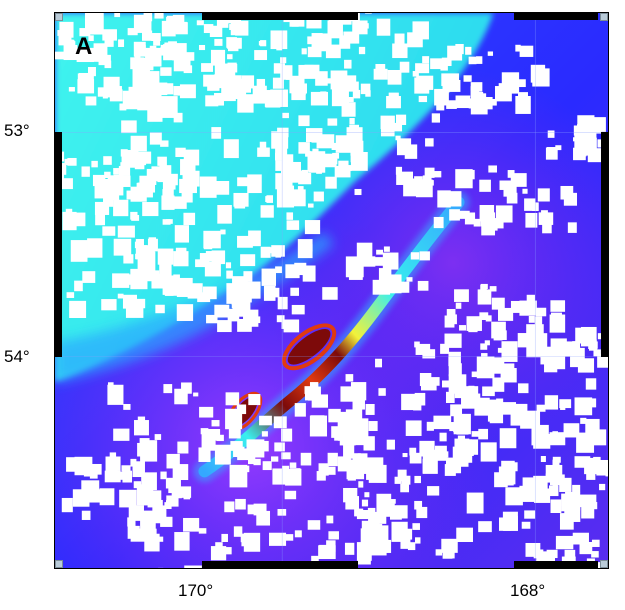 The width and height of the screenshot is (625, 610). Describe the element at coordinates (59, 564) in the screenshot. I see `corner-mark-bl` at that location.